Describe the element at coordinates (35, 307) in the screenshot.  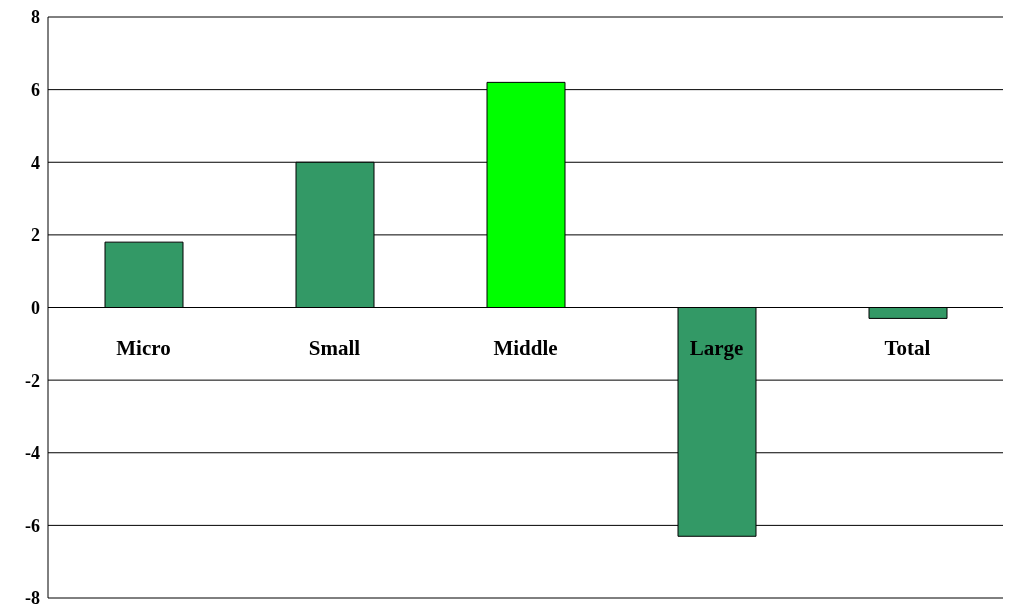
I see `y-tick-label: 0` at that location.